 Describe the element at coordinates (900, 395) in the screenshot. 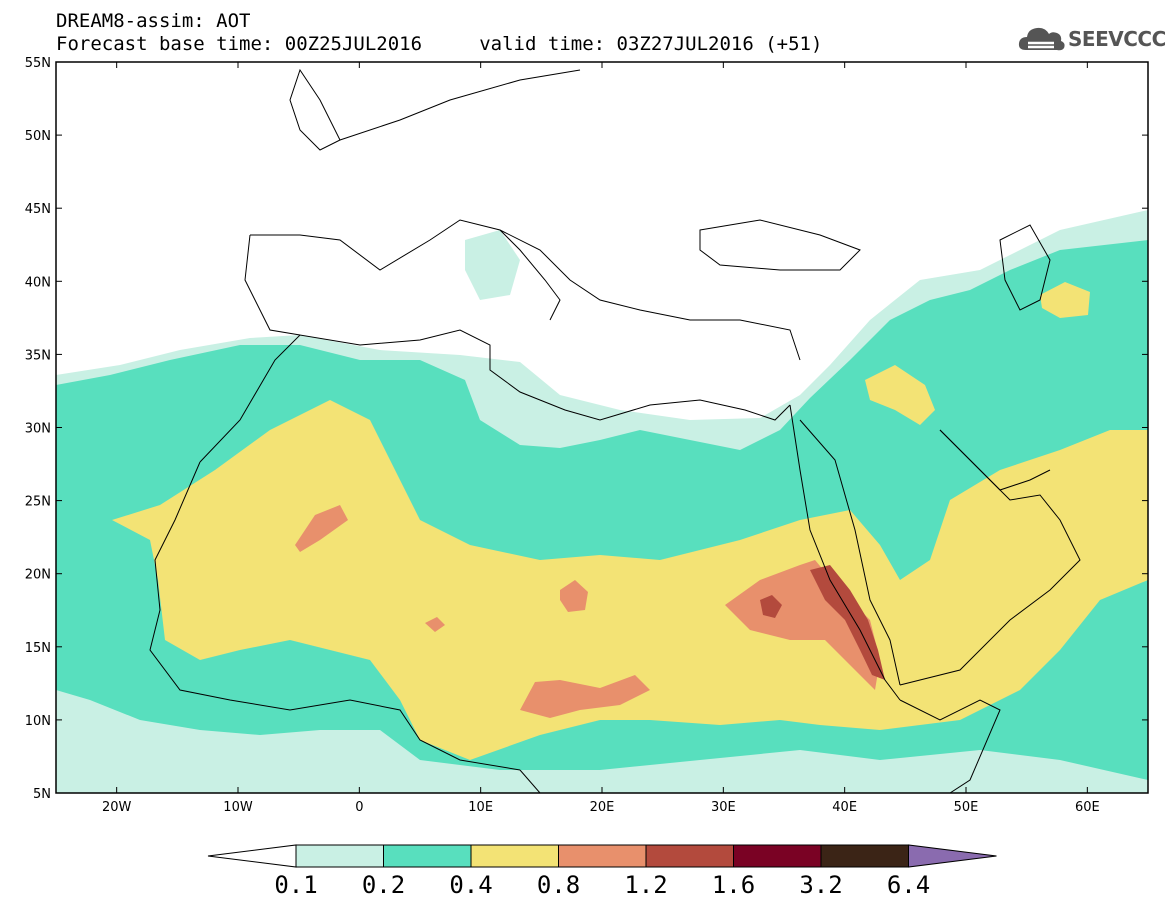

I see `aot-band-0.4-iran` at that location.